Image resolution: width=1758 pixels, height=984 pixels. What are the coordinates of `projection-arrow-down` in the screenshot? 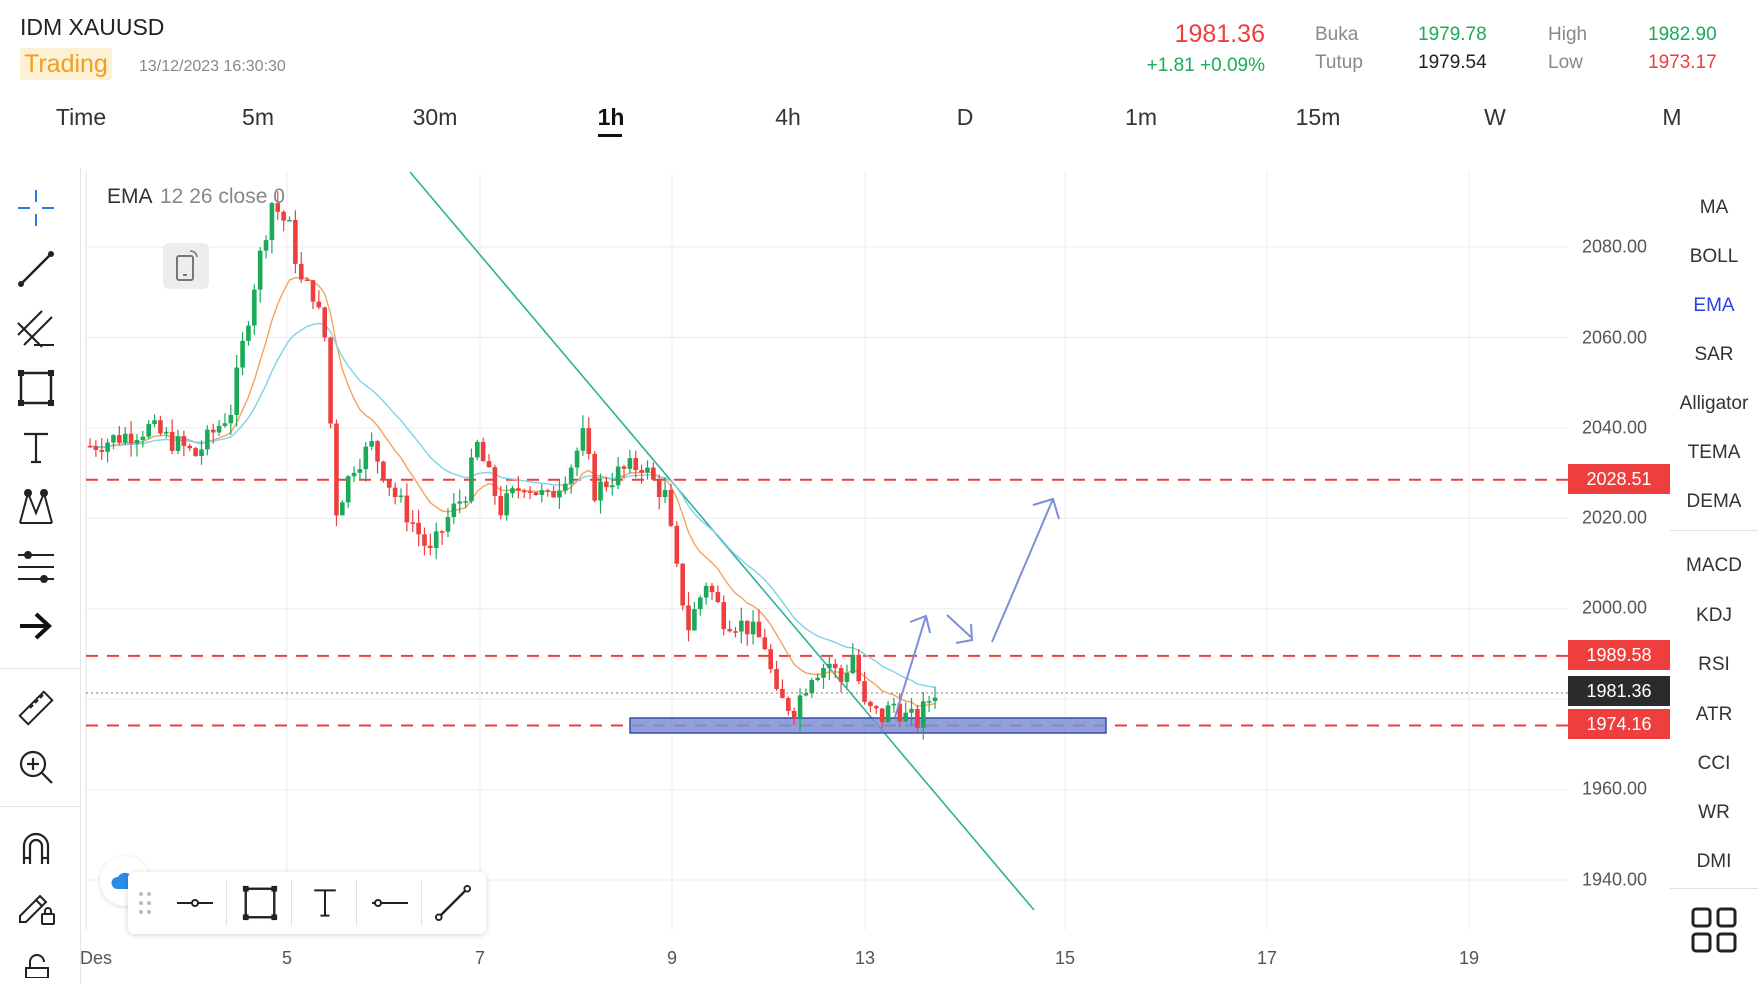 It's located at (959, 626).